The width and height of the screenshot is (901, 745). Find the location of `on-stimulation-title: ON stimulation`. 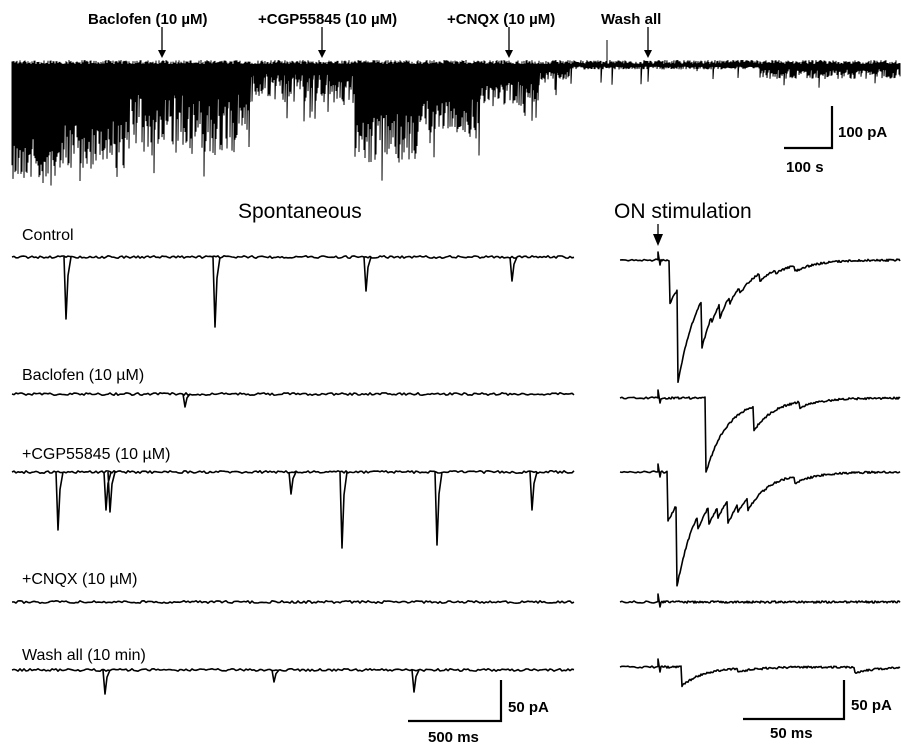

on-stimulation-title: ON stimulation is located at coordinates (683, 211).